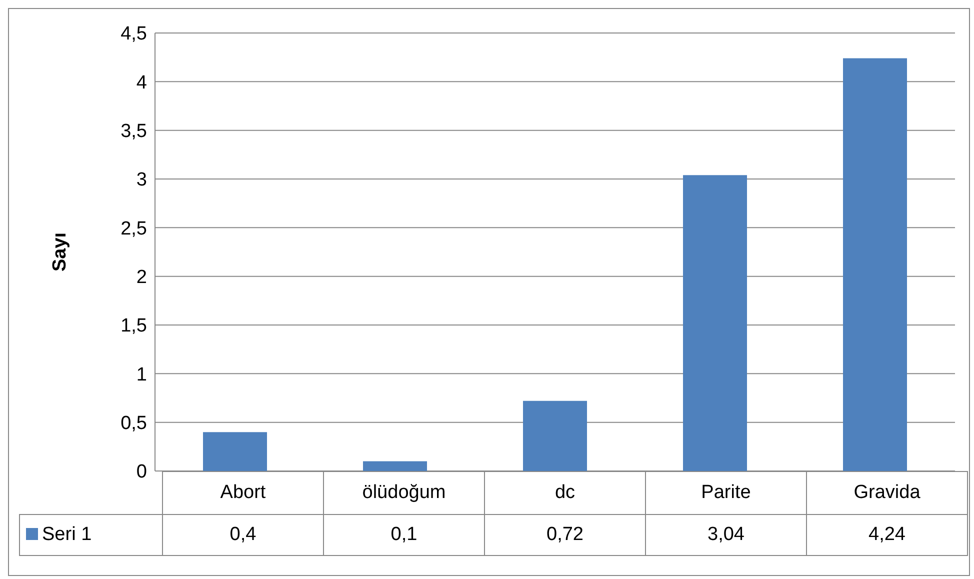 This screenshot has height=579, width=974. Describe the element at coordinates (404, 534) in the screenshot. I see `data-label: 0,1` at that location.